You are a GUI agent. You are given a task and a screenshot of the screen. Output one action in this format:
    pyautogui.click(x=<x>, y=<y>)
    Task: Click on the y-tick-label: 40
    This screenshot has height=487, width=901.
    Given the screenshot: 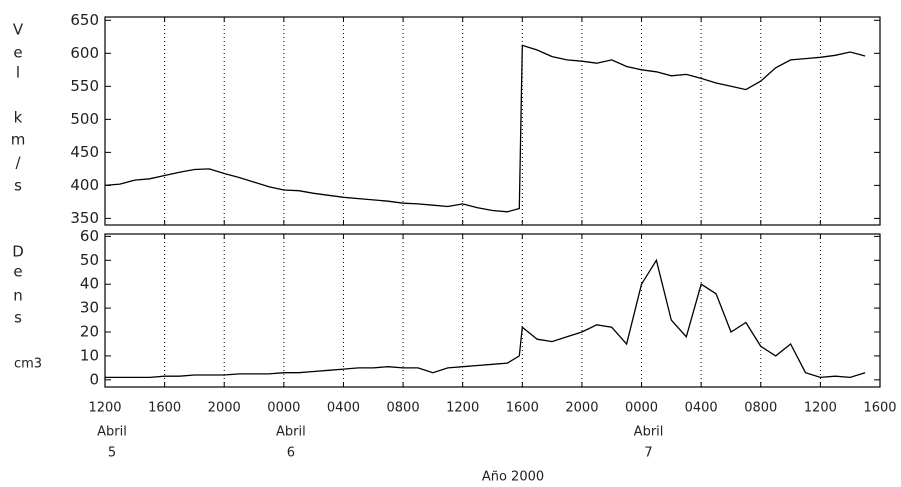 What is the action you would take?
    pyautogui.click(x=89, y=284)
    